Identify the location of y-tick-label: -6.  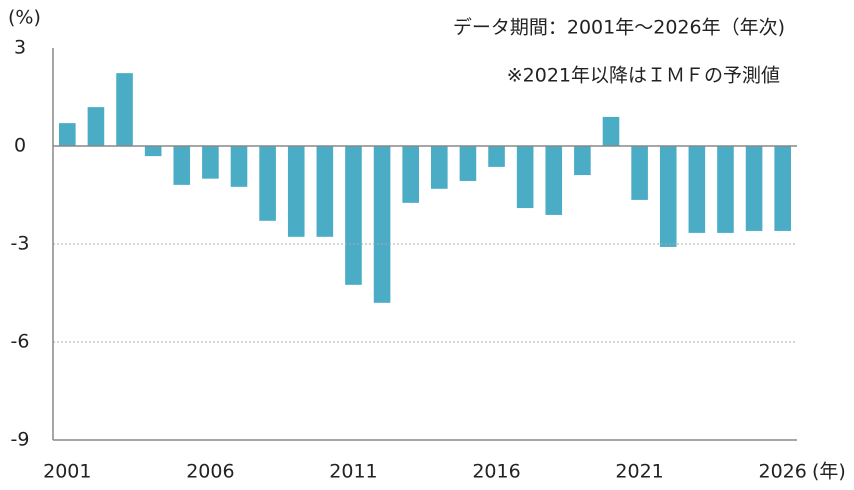
(20, 342).